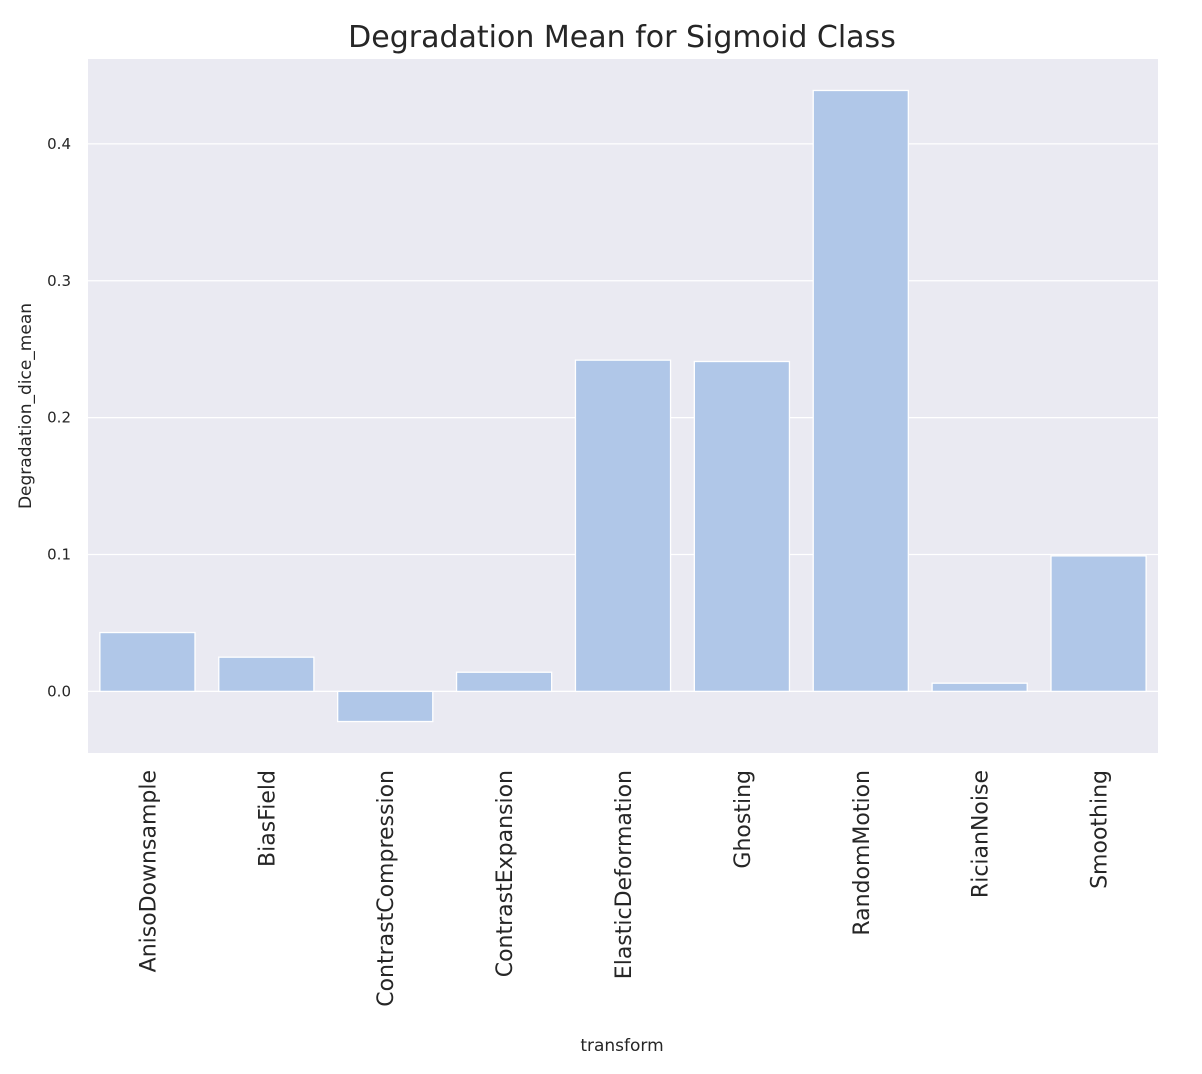 The height and width of the screenshot is (1074, 1202). Describe the element at coordinates (979, 687) in the screenshot. I see `bar-riciannoise` at that location.